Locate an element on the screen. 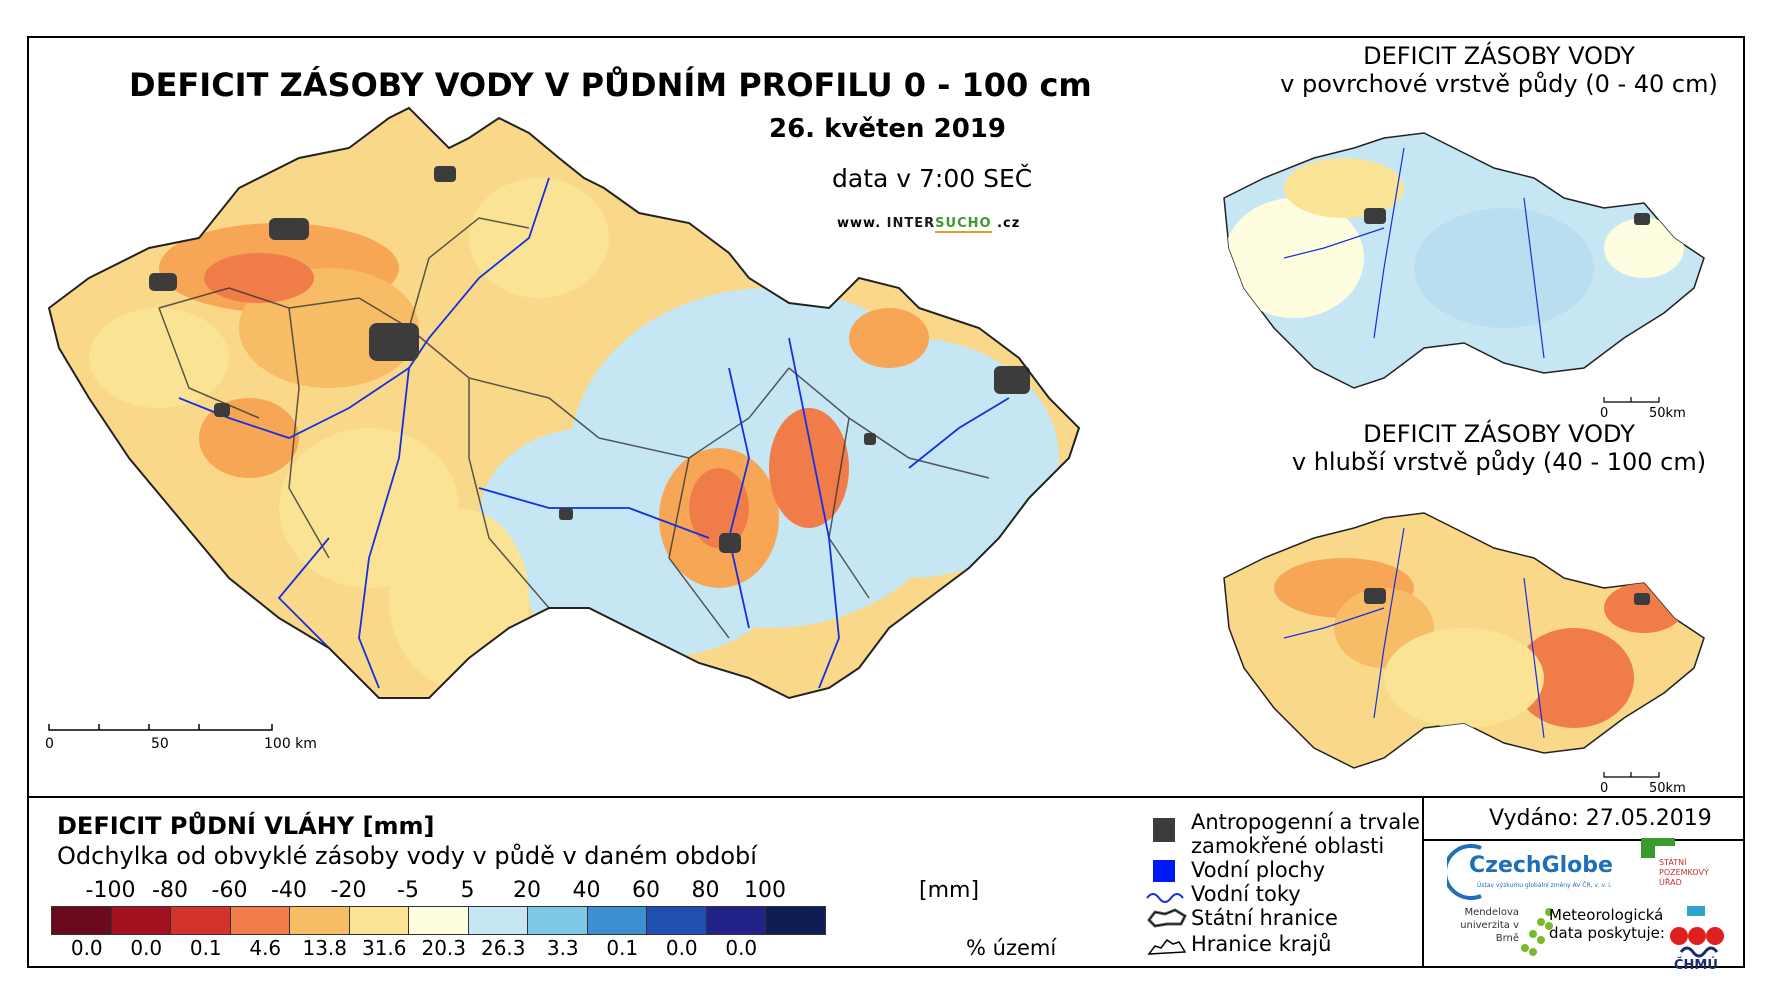  color-scale-tick: 5 is located at coordinates (467, 890).